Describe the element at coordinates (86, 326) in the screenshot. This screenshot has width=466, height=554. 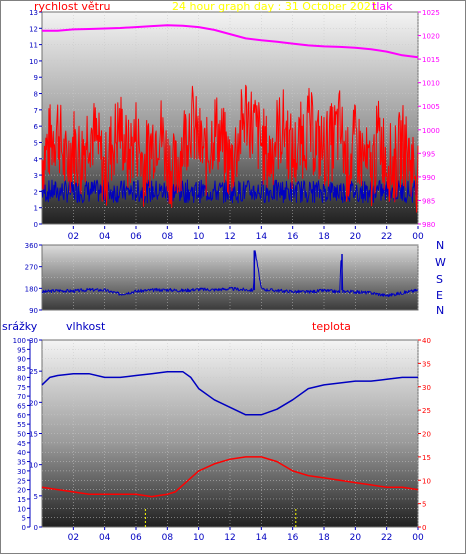
I see `humidity-legend: vlhkost` at that location.